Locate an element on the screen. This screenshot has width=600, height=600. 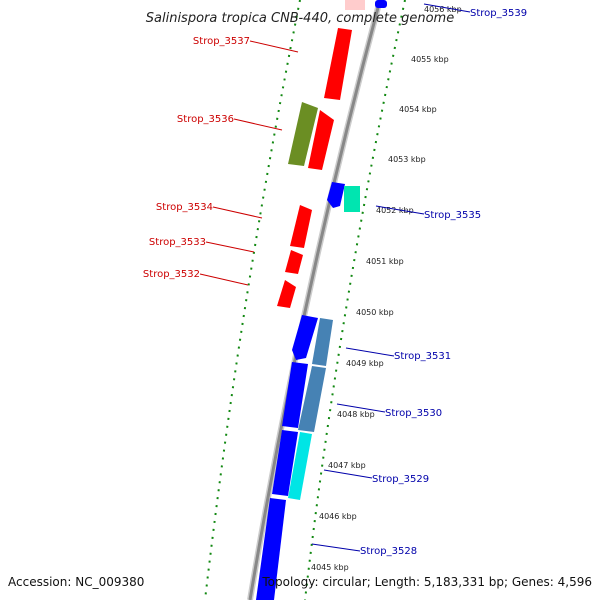
label-strop-3528: Strop_3528 is located at coordinates (388, 551).